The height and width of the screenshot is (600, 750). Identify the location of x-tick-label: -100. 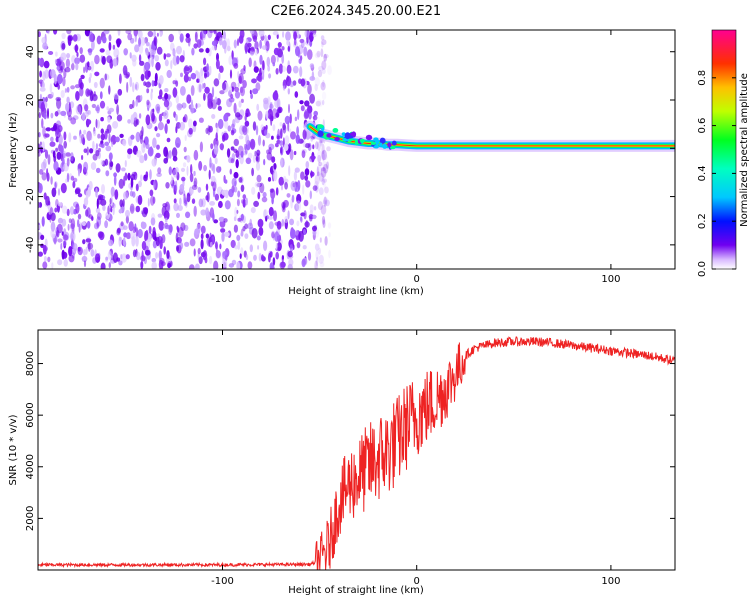
(222, 279).